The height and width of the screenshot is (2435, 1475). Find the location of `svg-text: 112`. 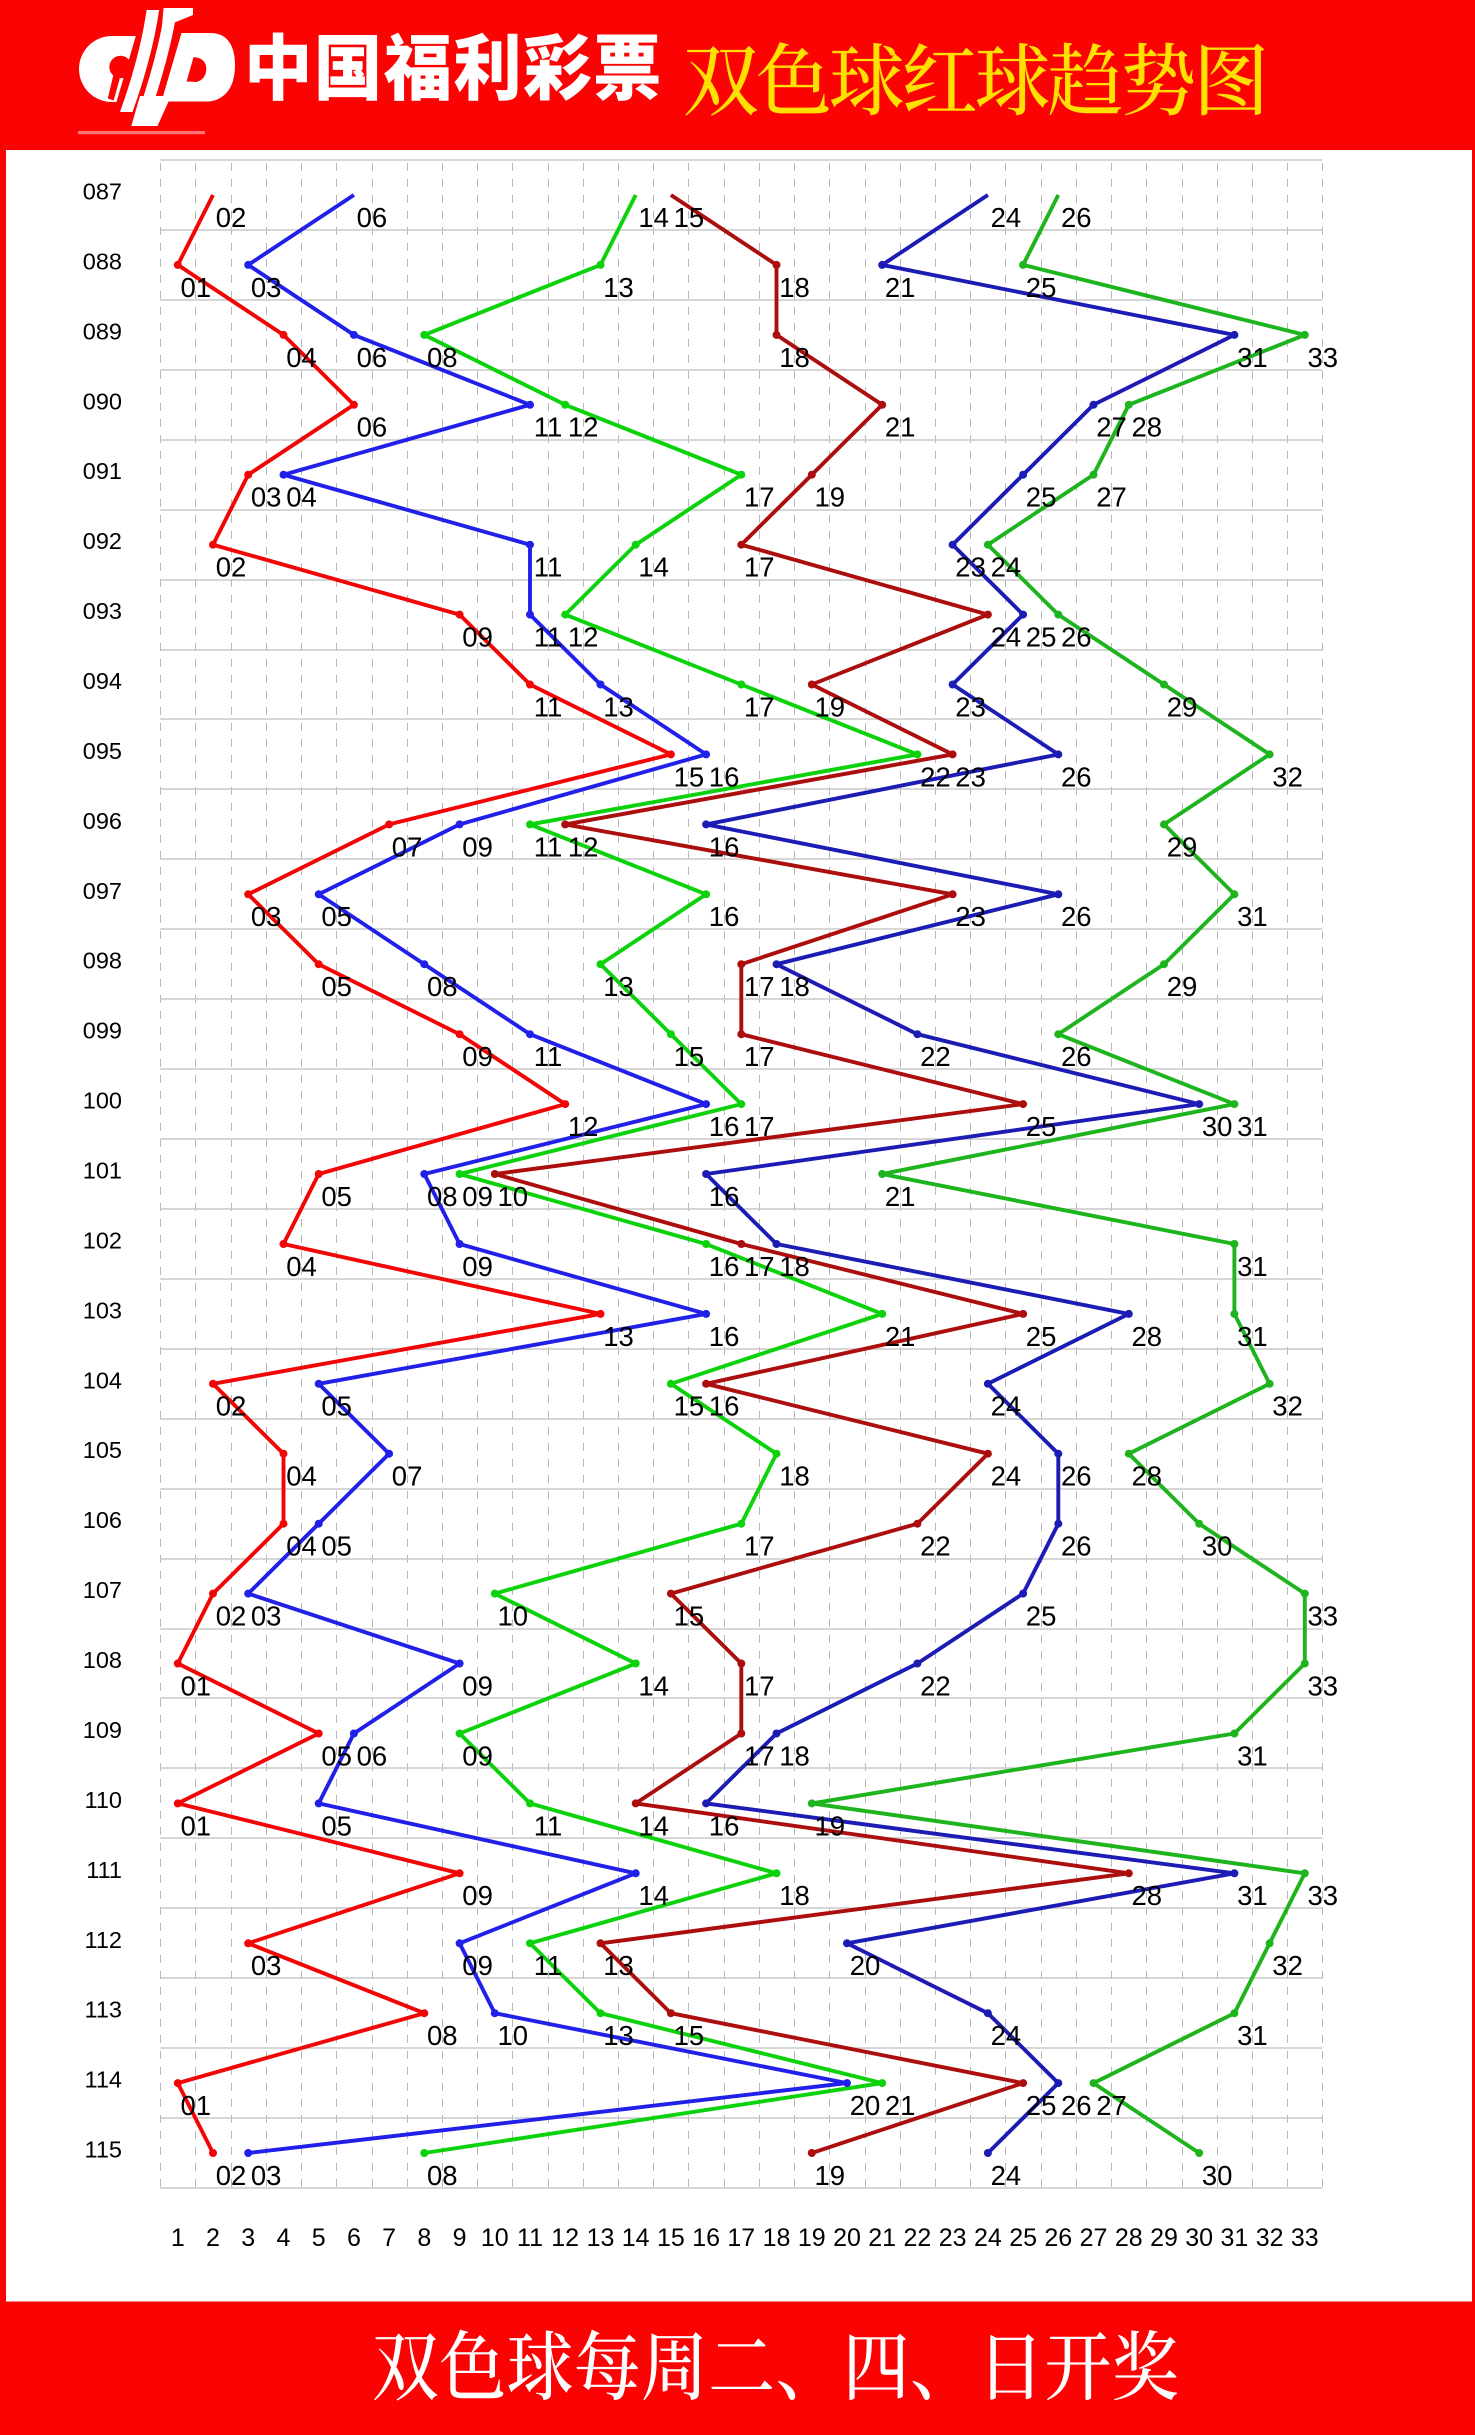

svg-text: 112 is located at coordinates (103, 1940).